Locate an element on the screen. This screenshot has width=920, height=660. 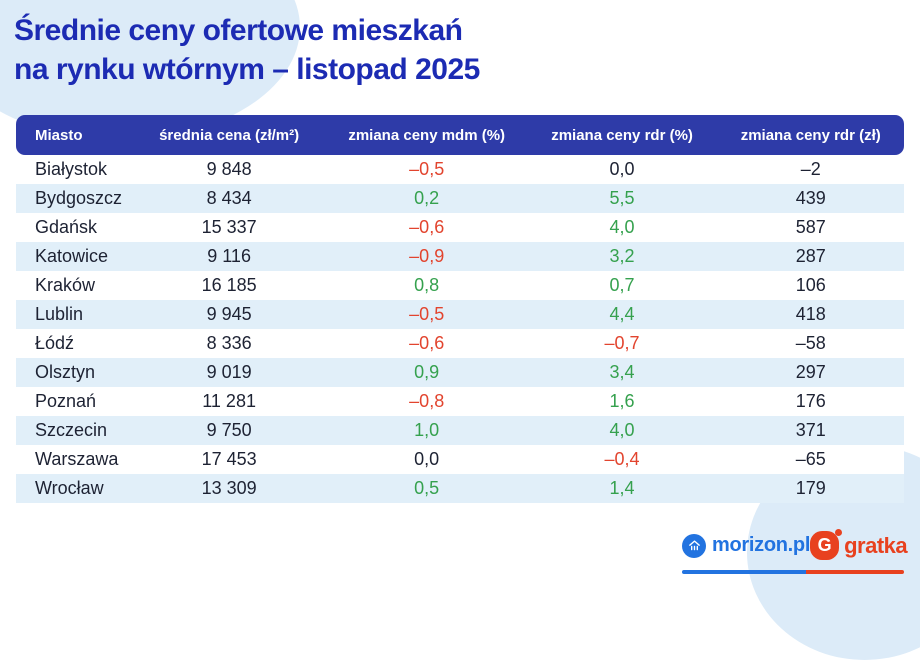
table-row: Wrocław 13 309 0,5 1,4 179 is located at coordinates (460, 488).